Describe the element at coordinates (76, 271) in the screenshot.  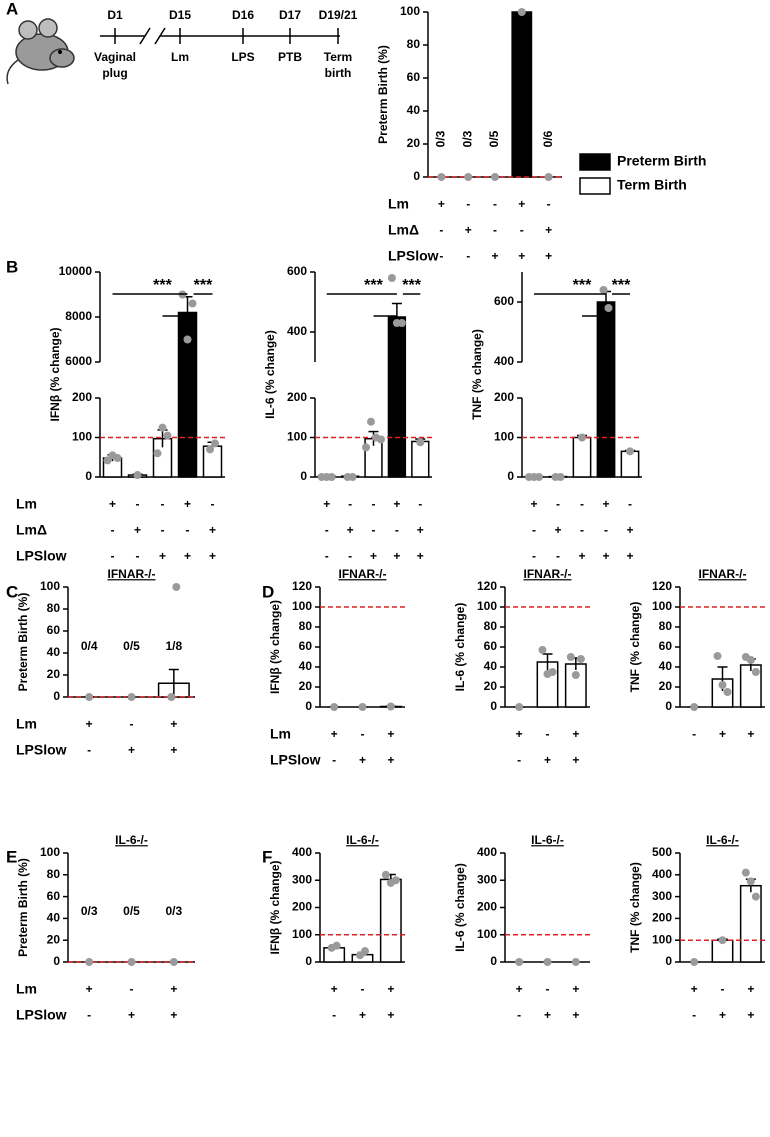
I see `y-tick-label: 10000` at that location.